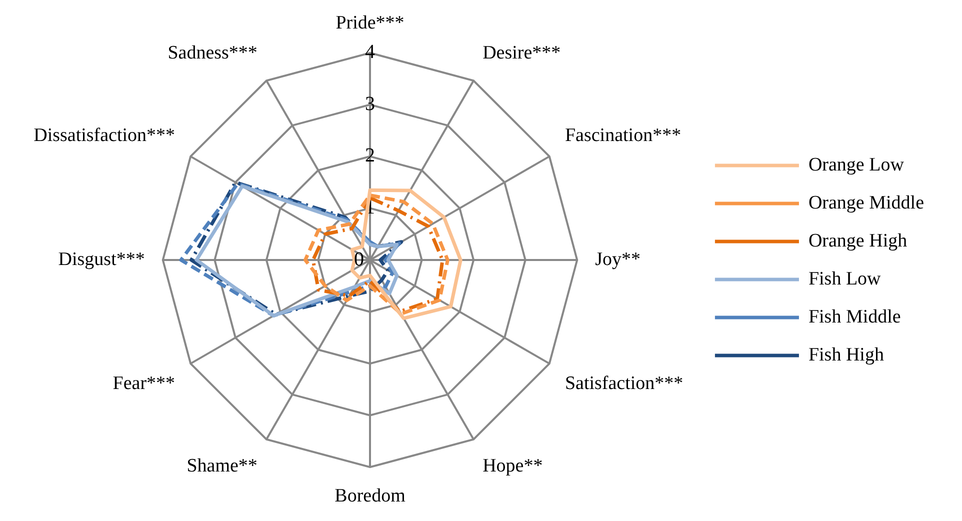  Describe the element at coordinates (623, 135) in the screenshot. I see `spoke-label: Fascination***` at that location.